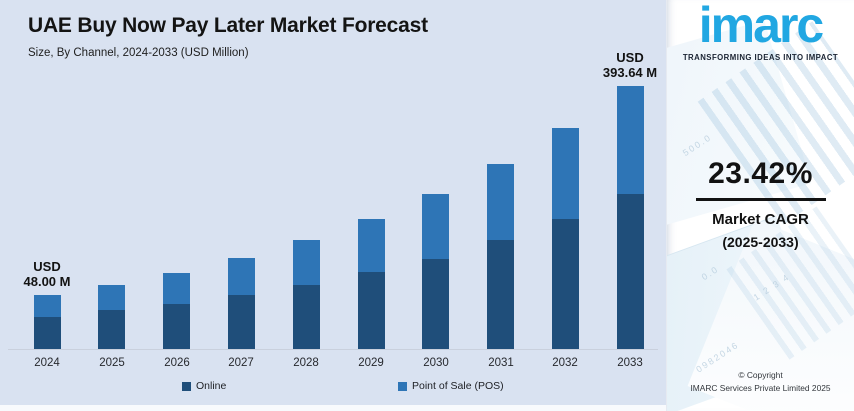 This screenshot has width=854, height=411. Describe the element at coordinates (177, 363) in the screenshot. I see `x-tick-2026: 2026` at that location.